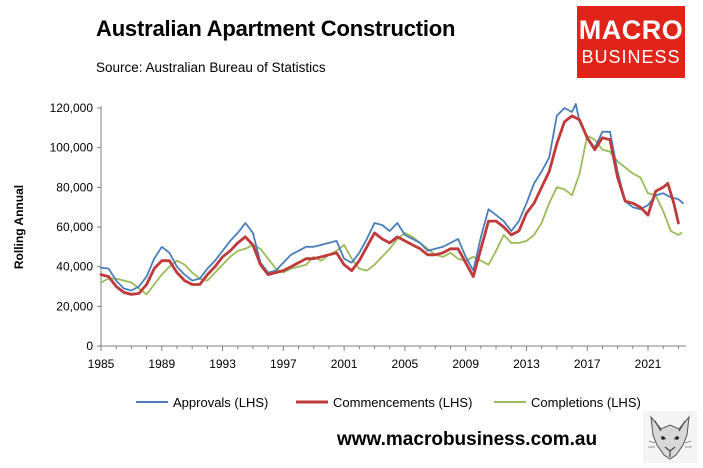 The height and width of the screenshot is (468, 703). Describe the element at coordinates (74, 187) in the screenshot. I see `y-tick-label: 80,000` at that location.